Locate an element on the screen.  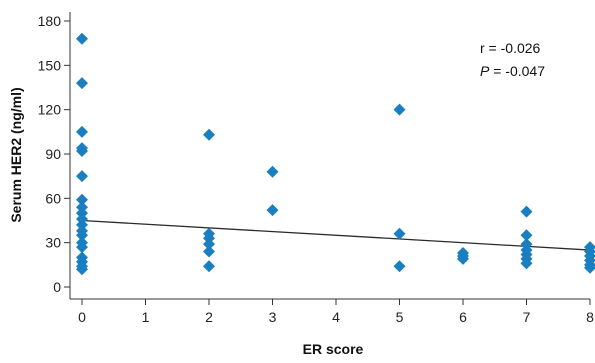
regression-line is located at coordinates (336, 235).